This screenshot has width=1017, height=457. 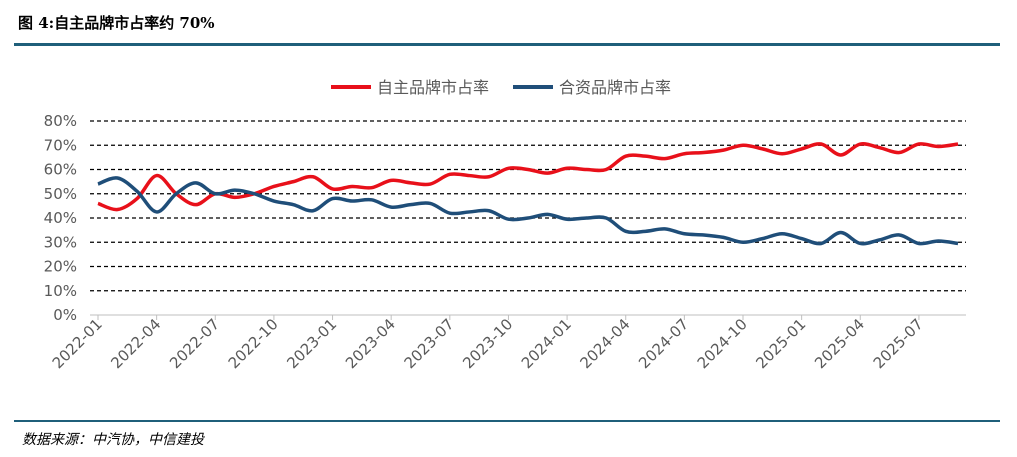 I want to click on figure-title: 图 4:自主品牌市占率约 70%, so click(x=116, y=23).